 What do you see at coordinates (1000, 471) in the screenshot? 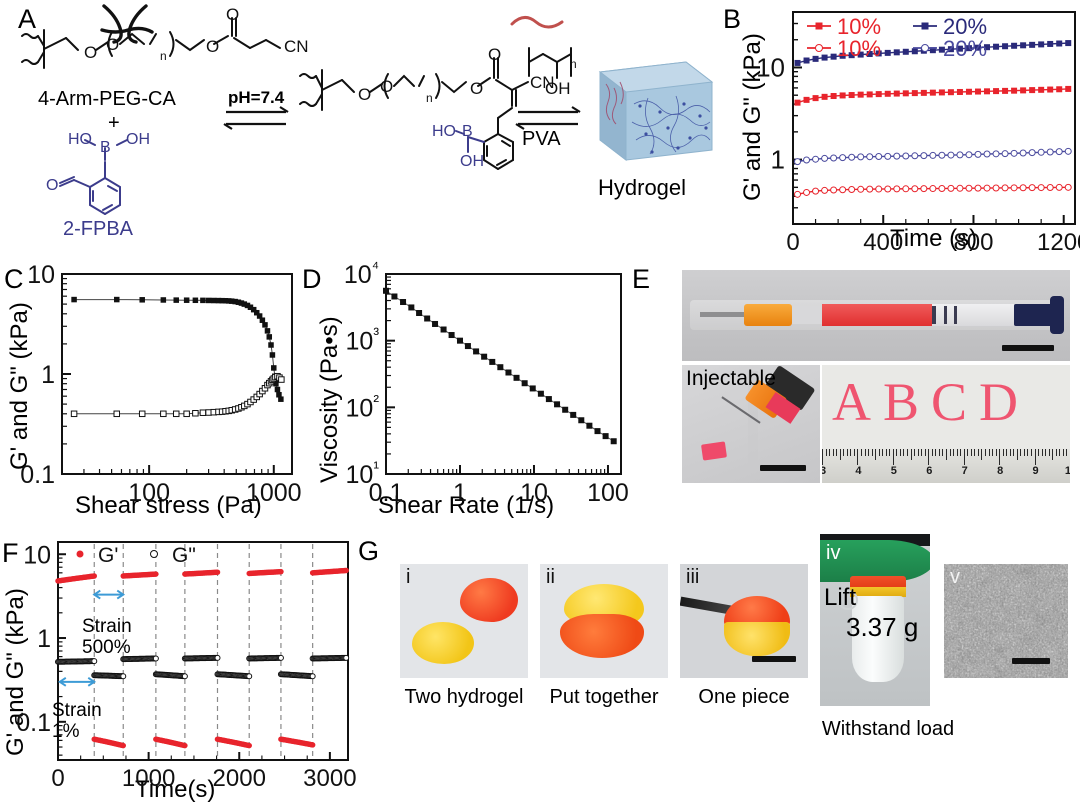
I see `ruler-number: 8` at bounding box center [1000, 471].